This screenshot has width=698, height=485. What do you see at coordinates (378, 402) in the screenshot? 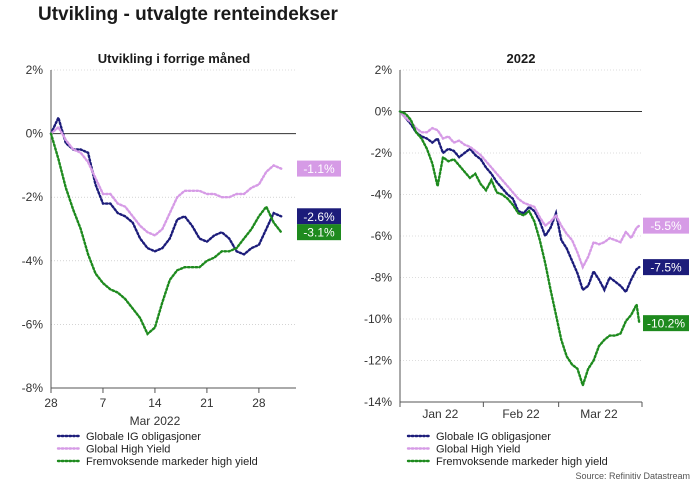
I see `y-tick-label: -14%` at bounding box center [378, 402].